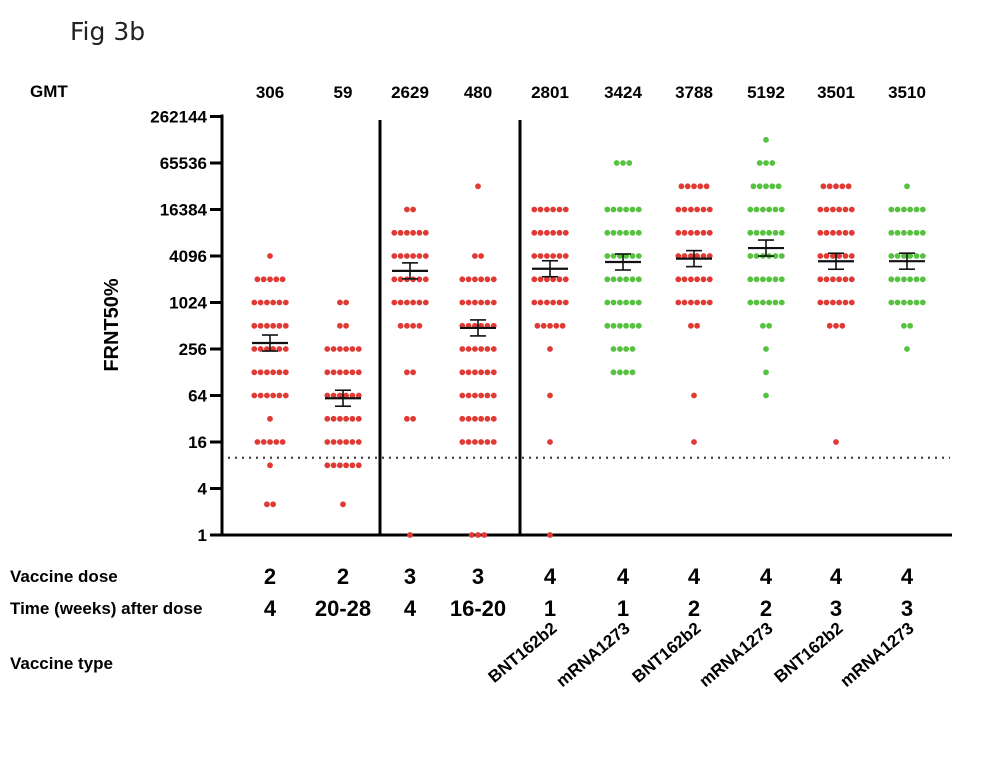 The height and width of the screenshot is (780, 984). What do you see at coordinates (694, 92) in the screenshot?
I see `gmt-value: 3788` at bounding box center [694, 92].